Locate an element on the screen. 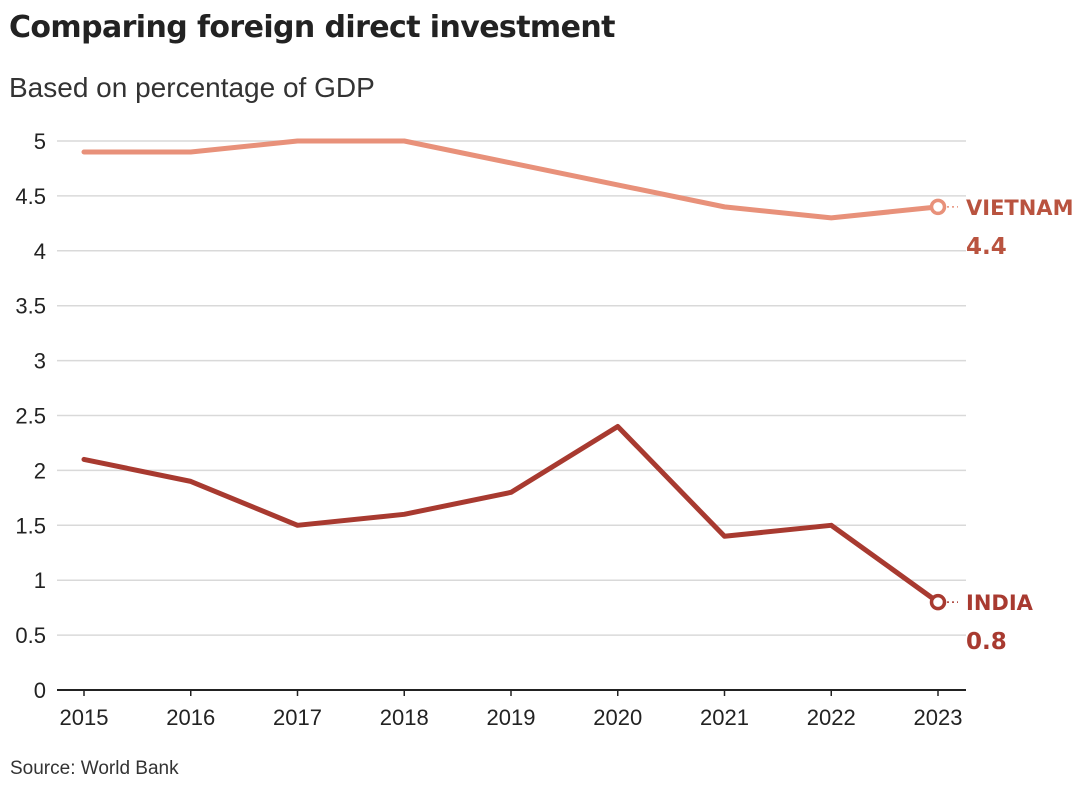 This screenshot has height=789, width=1079. series-end-value-vietnam: 4.4 is located at coordinates (986, 247).